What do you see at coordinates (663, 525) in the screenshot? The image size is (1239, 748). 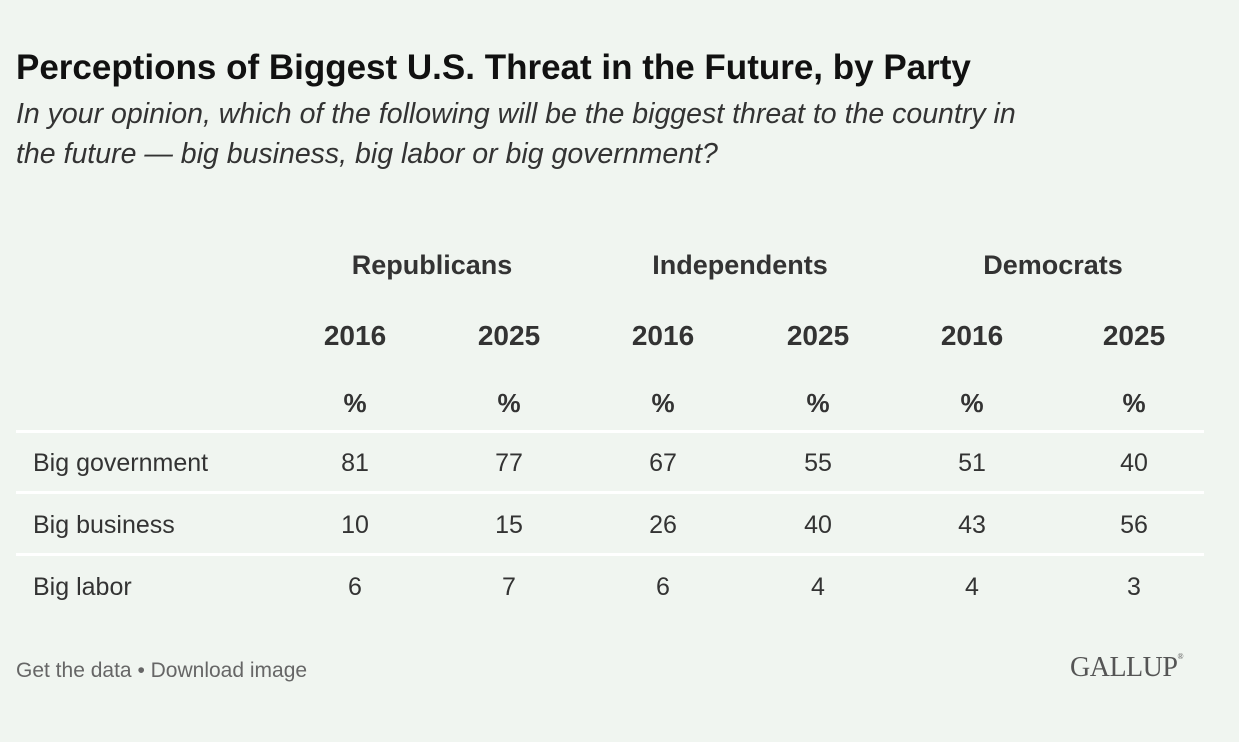 I see `table-cell: 26` at bounding box center [663, 525].